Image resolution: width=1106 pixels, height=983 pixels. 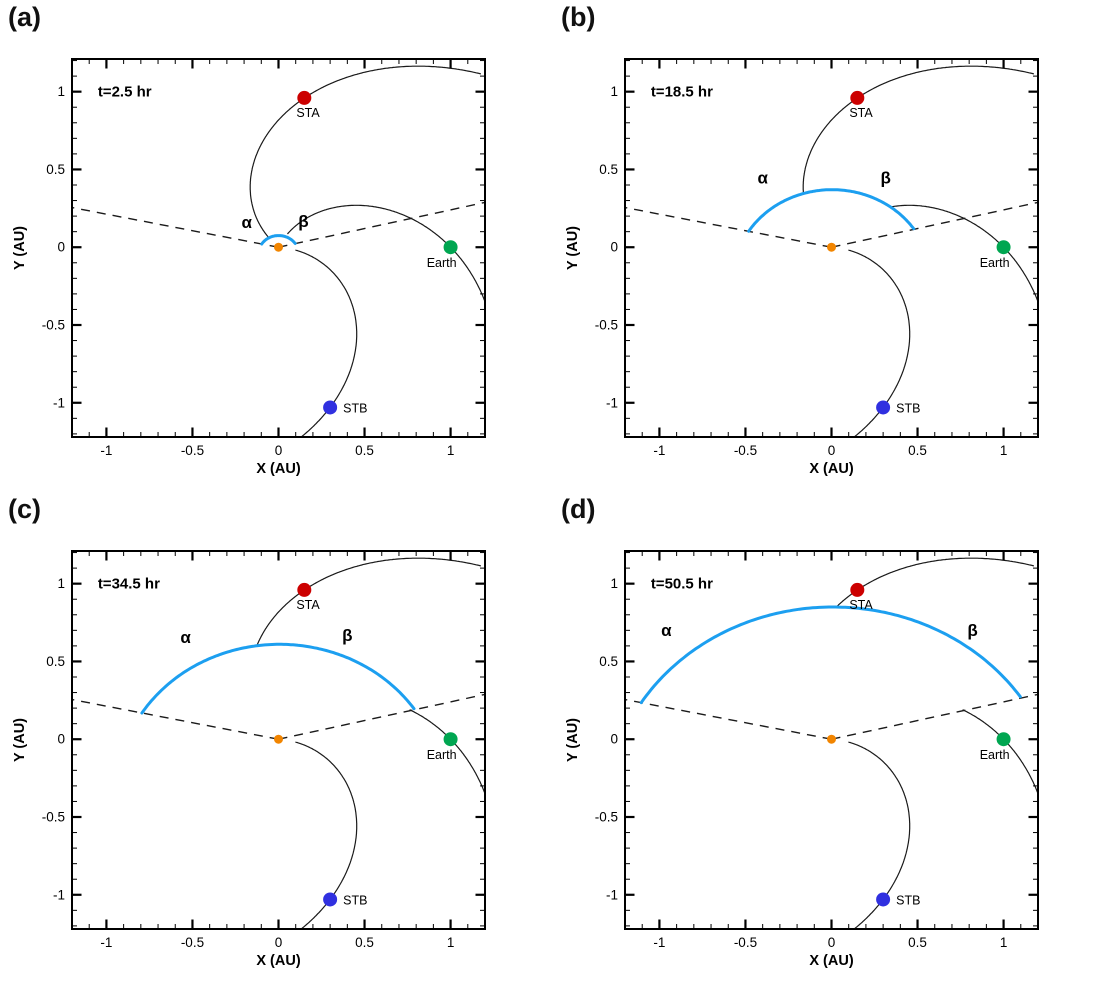 What do you see at coordinates (24, 17) in the screenshot?
I see `panel-a-label: (a)` at bounding box center [24, 17].